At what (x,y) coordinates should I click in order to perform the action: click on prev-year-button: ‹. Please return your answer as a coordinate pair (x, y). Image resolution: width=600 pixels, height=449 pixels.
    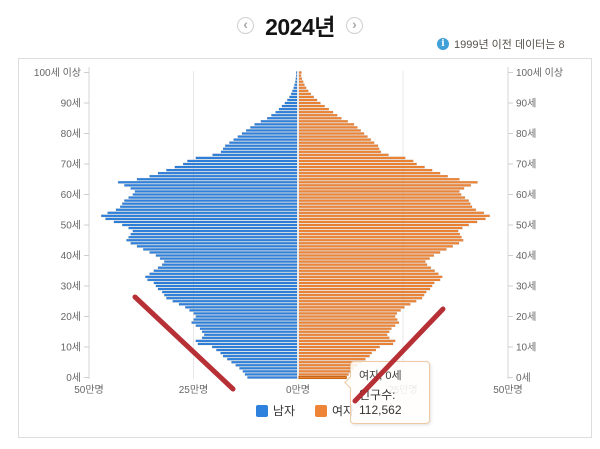
    Looking at the image, I should click on (246, 25).